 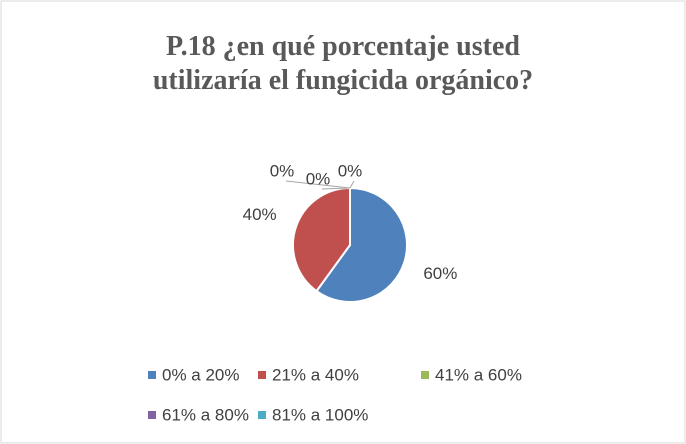 I want to click on legend-label: 21% a 40%, so click(x=315, y=374).